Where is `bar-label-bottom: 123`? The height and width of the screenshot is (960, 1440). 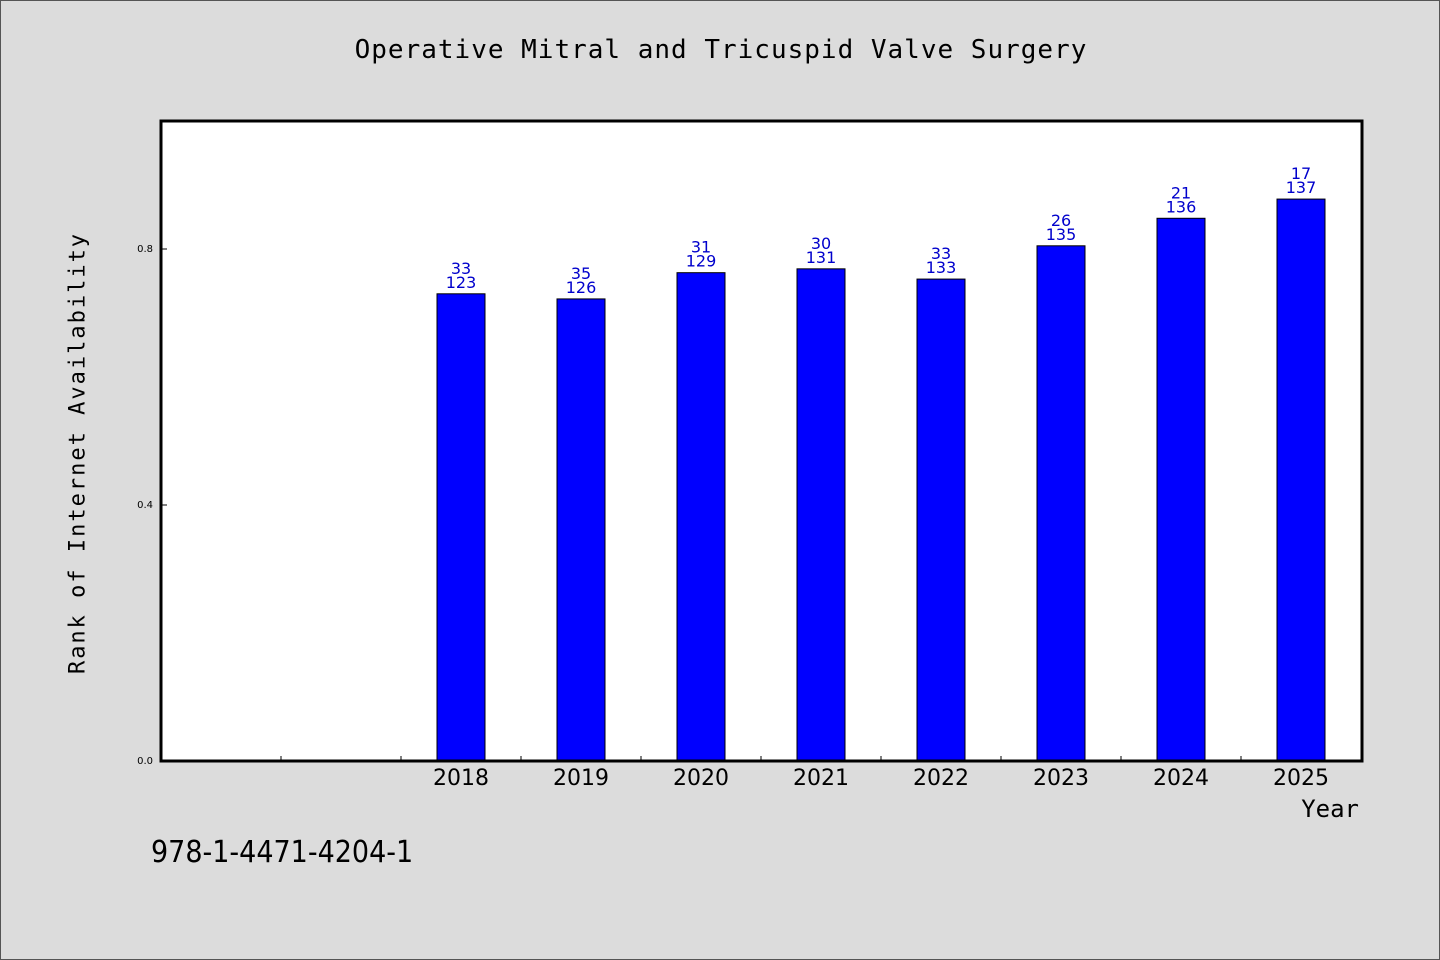
bar-label-bottom: 123 is located at coordinates (461, 282).